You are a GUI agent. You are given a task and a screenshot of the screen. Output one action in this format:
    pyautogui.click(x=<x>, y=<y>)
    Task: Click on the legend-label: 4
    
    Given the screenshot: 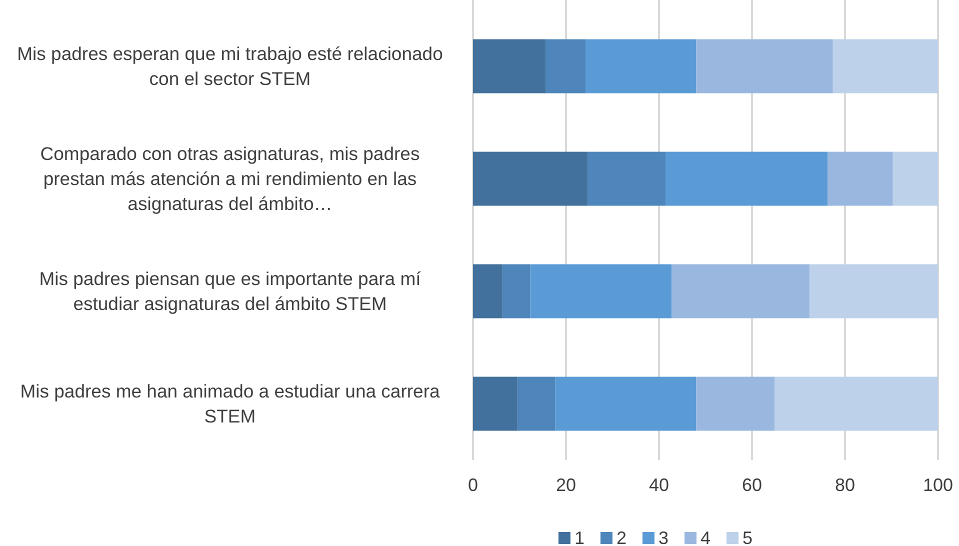 What is the action you would take?
    pyautogui.click(x=705, y=537)
    